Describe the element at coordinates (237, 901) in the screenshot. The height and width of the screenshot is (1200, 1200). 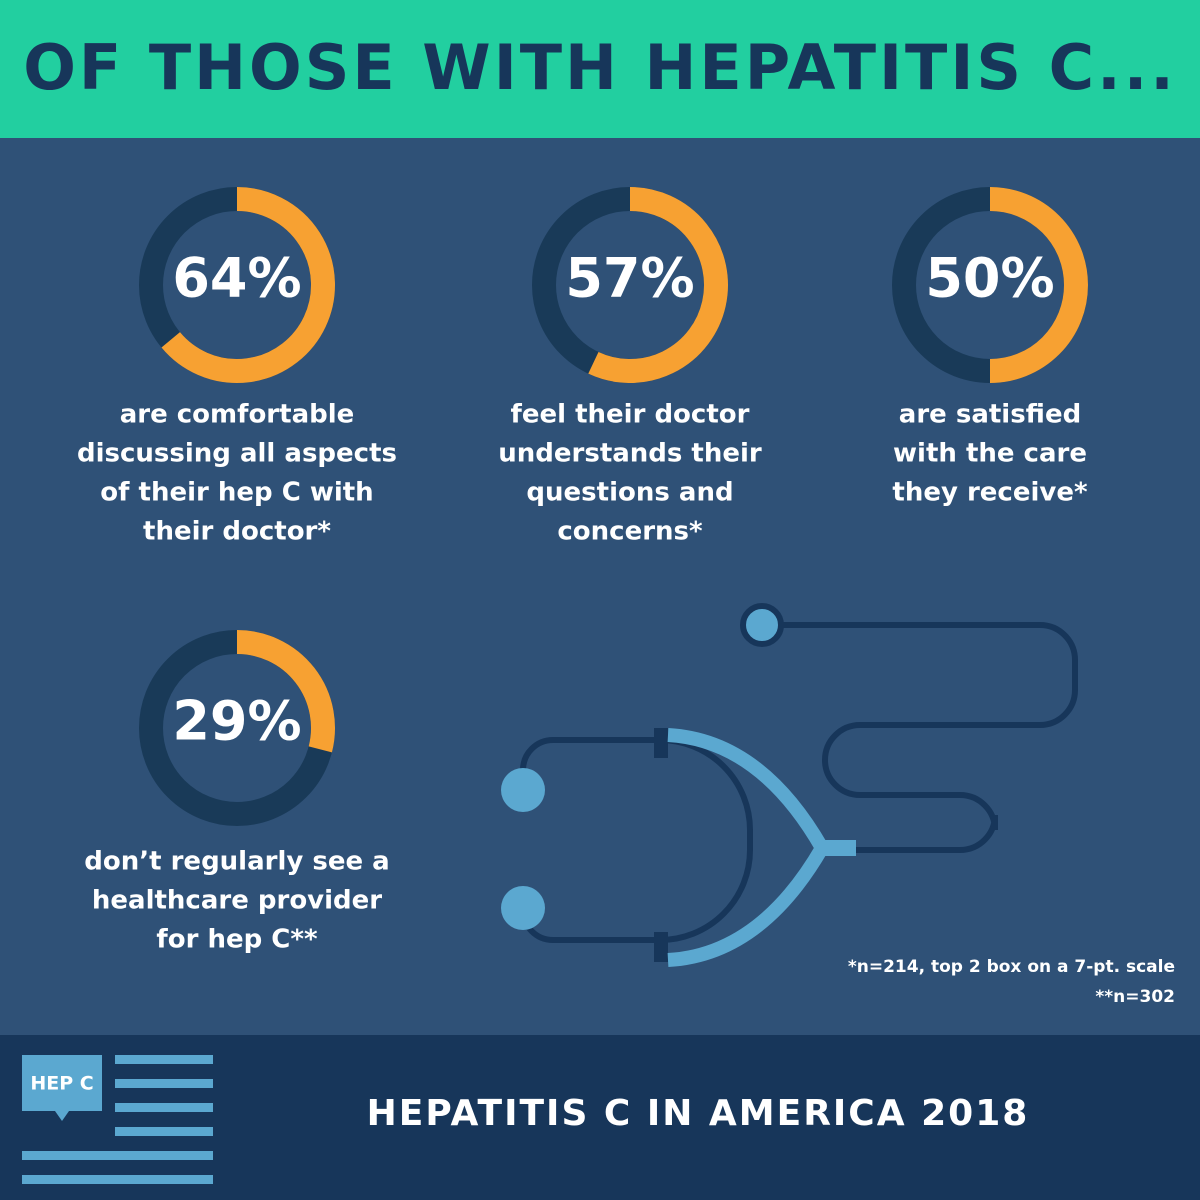
I see `caption-line: healthcare provider` at that location.